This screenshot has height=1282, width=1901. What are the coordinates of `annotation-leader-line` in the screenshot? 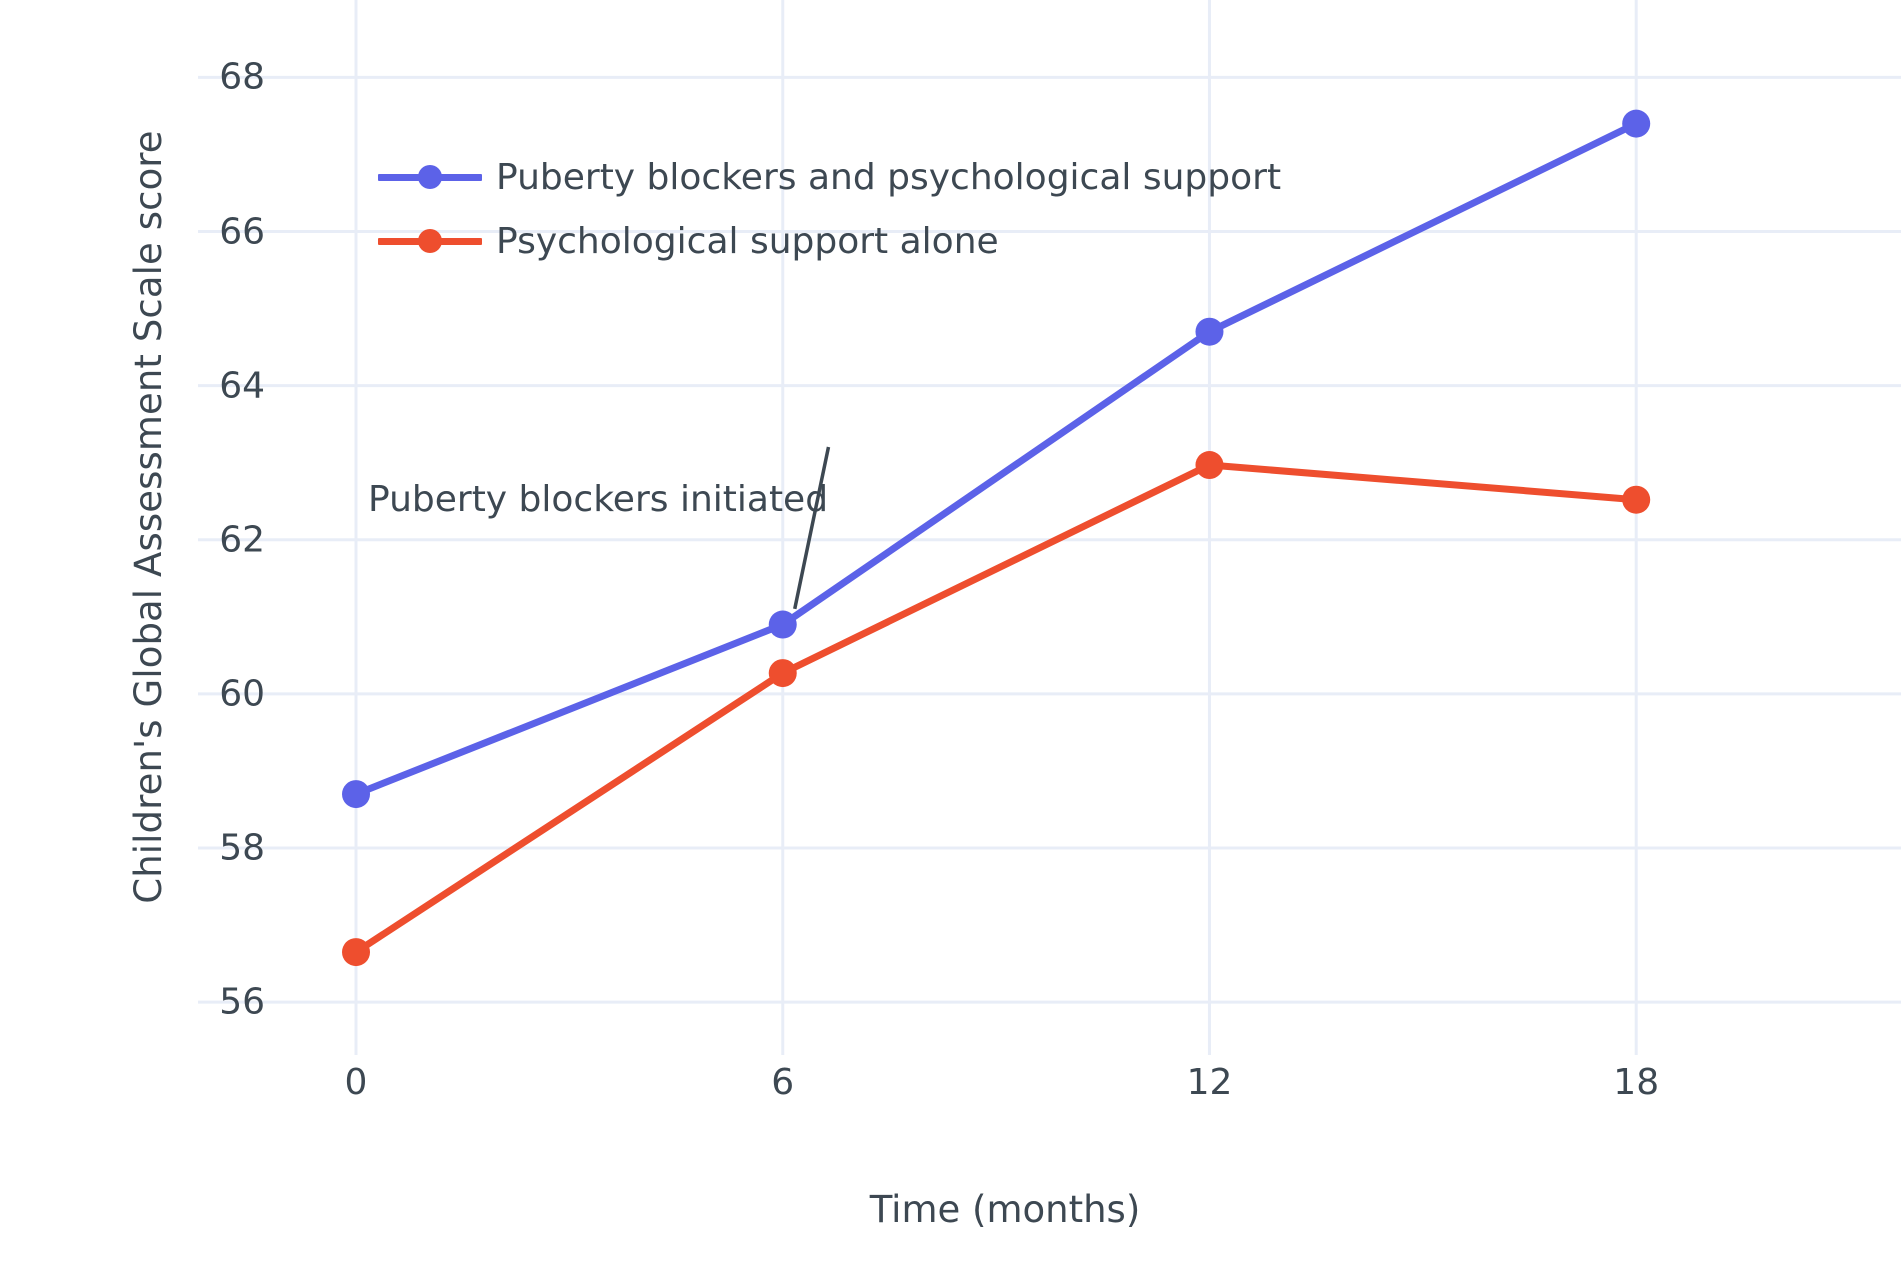 It's located at (812, 528).